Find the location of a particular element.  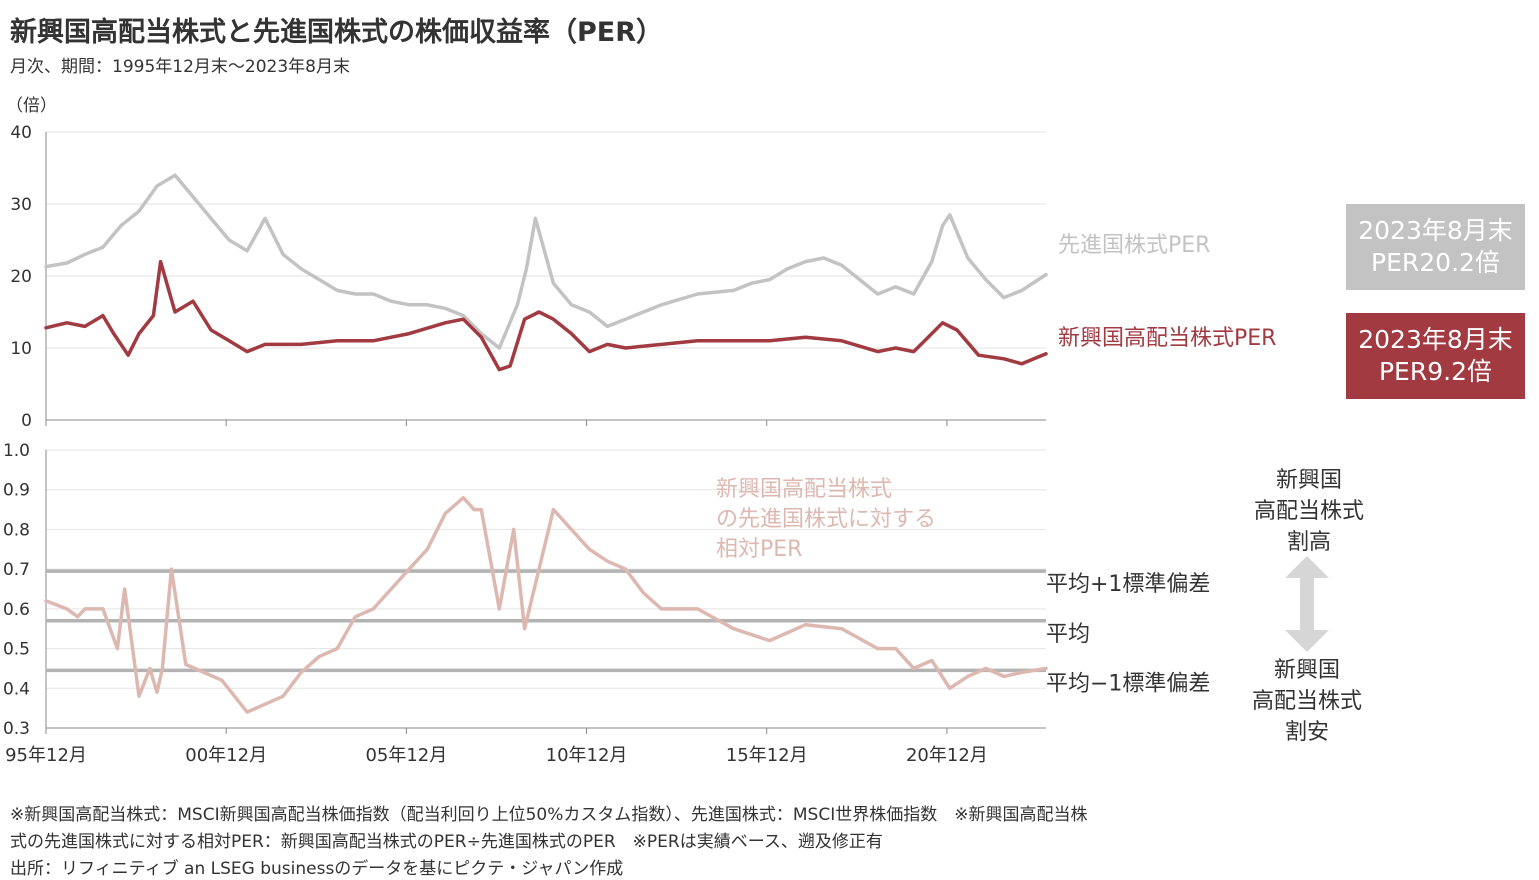

x-tick-label: 00年12月 is located at coordinates (226, 755).